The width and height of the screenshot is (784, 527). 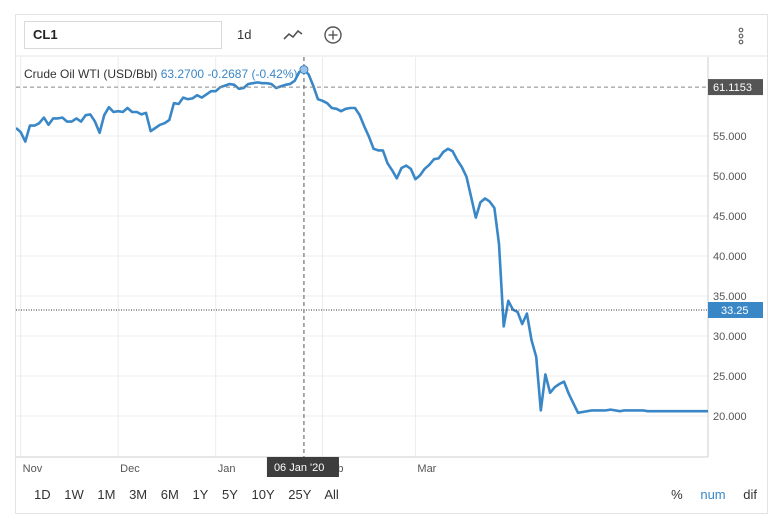 I want to click on scale-mode-selector: % num dif, so click(x=707, y=494).